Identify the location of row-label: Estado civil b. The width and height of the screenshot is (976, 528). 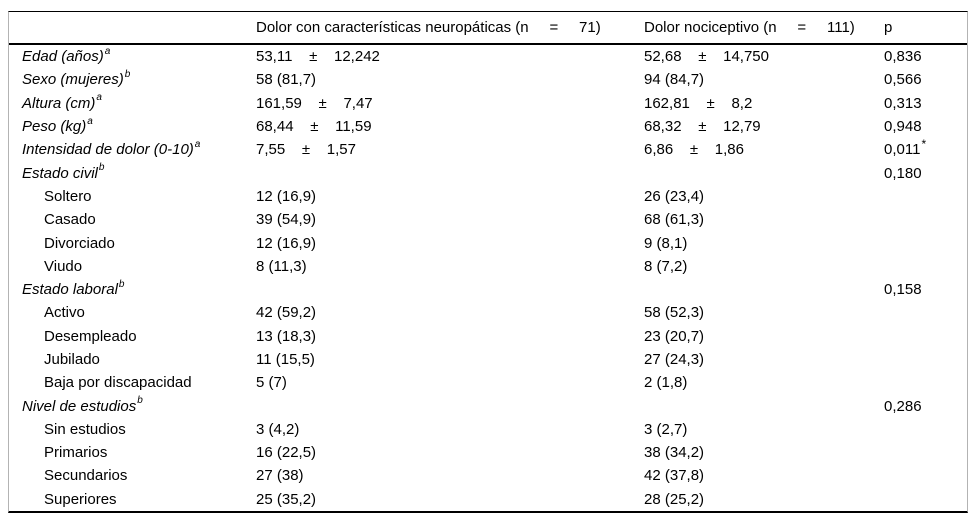
(132, 172).